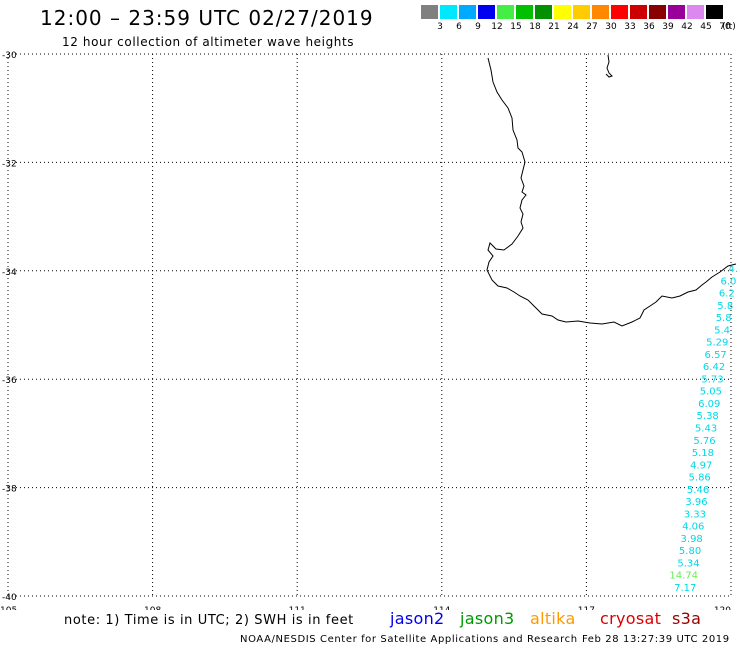  What do you see at coordinates (687, 618) in the screenshot?
I see `satellite-s3a-label: s3a` at bounding box center [687, 618].